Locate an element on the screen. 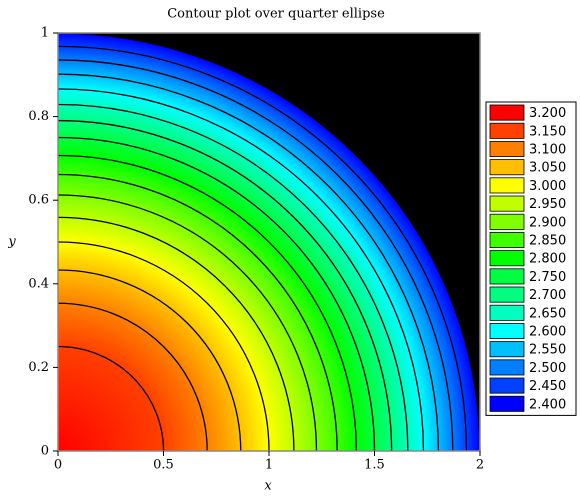  legend-label: 2.700 is located at coordinates (547, 295).